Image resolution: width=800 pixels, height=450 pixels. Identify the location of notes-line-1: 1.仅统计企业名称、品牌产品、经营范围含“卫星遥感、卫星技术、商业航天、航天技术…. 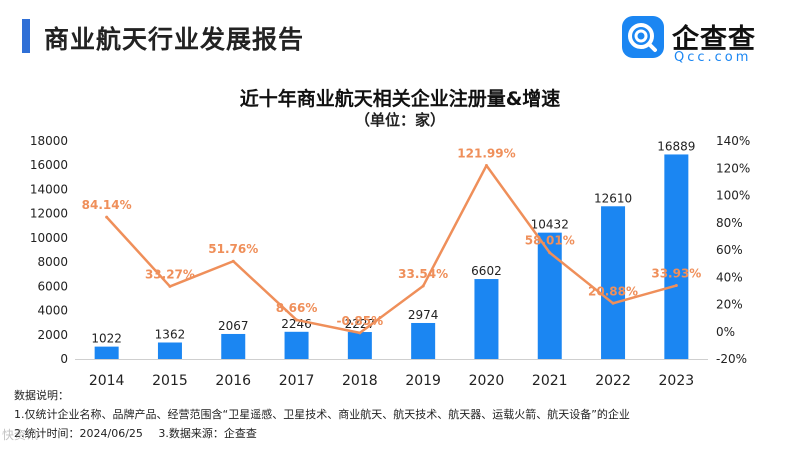
(322, 414).